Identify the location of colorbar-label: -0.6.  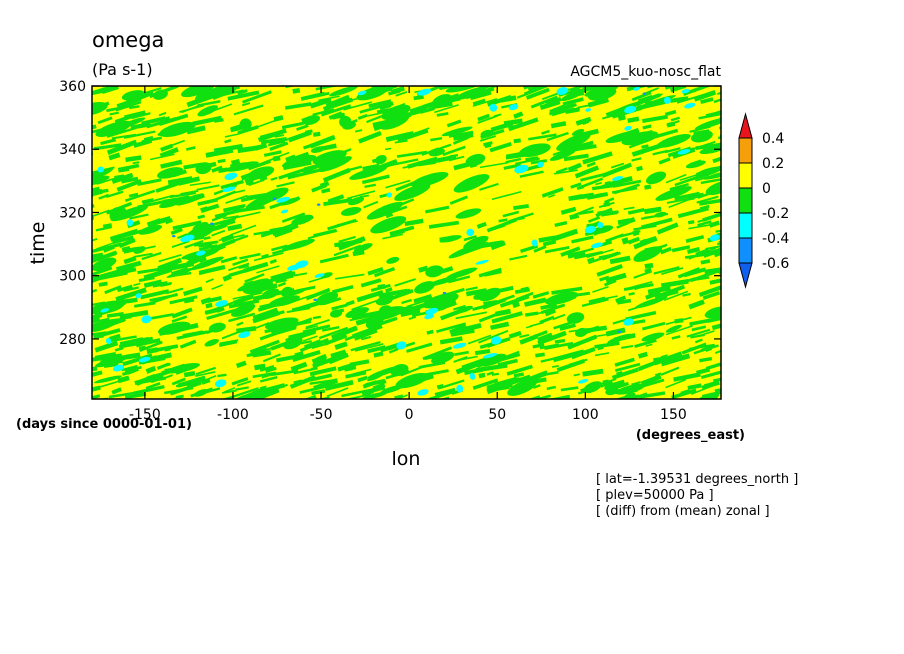
(775, 264).